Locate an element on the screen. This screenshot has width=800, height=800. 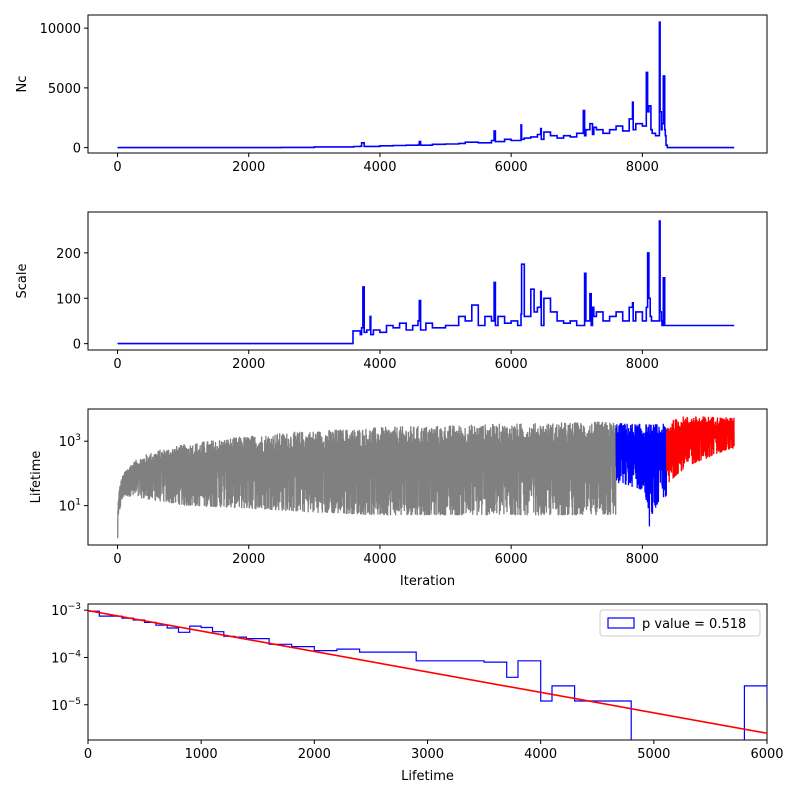
legend: p value = 0.518 is located at coordinates (680, 623).